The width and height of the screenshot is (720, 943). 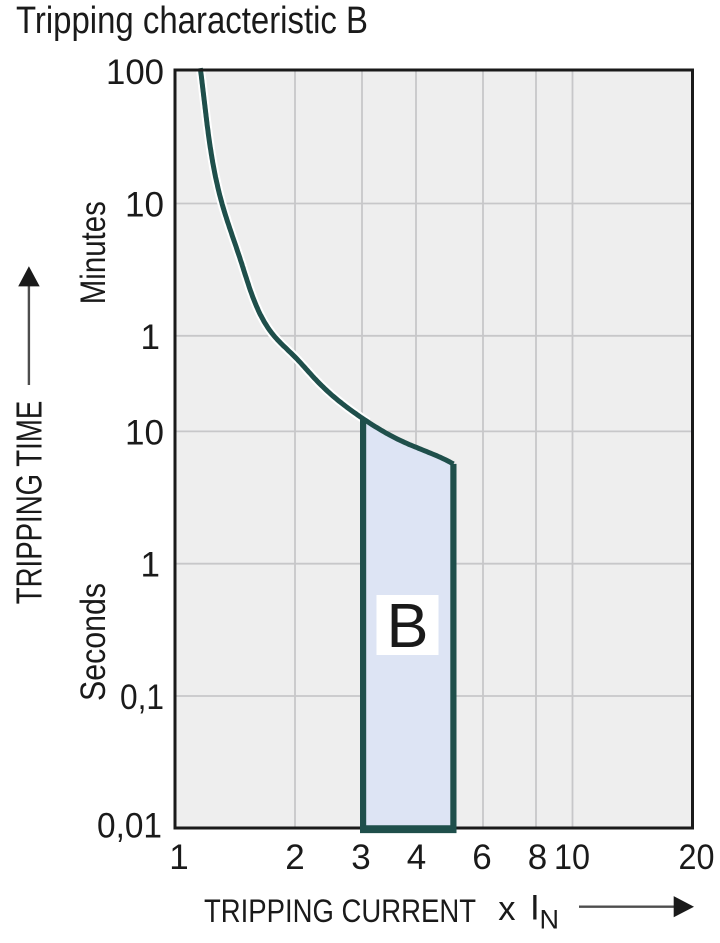 What do you see at coordinates (135, 72) in the screenshot?
I see `svg-text: 100` at bounding box center [135, 72].